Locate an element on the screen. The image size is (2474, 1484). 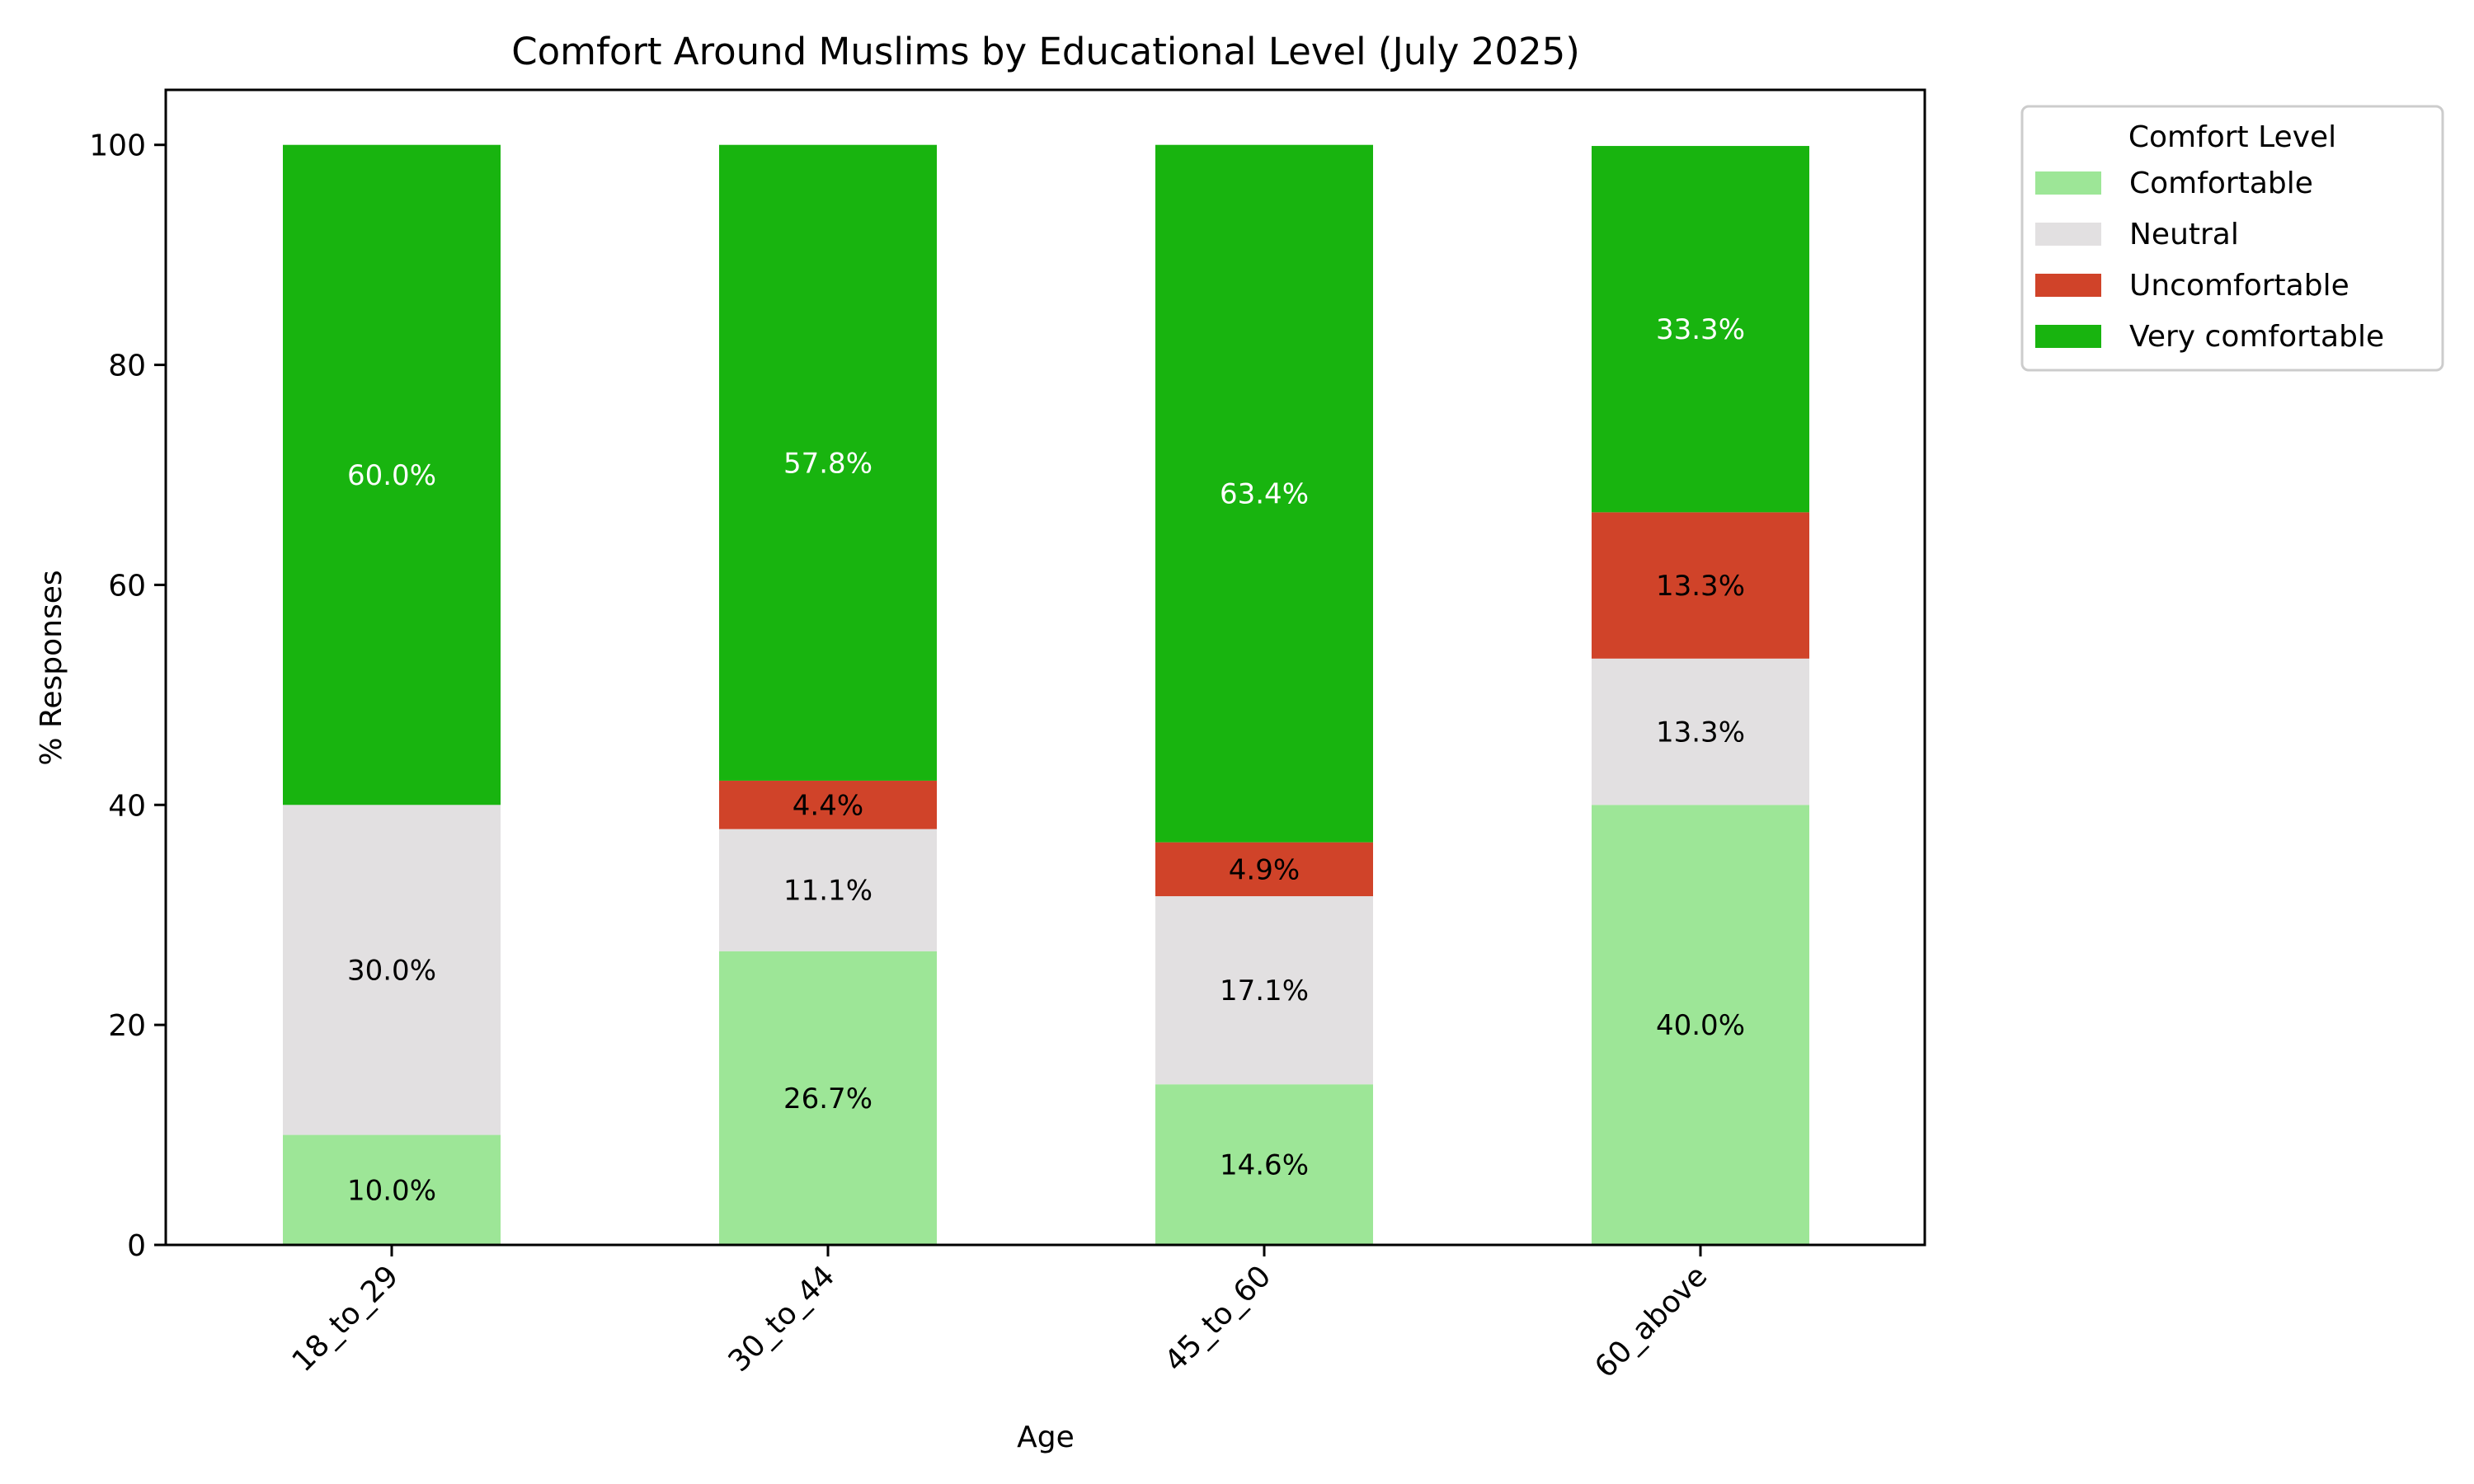
y-tick-label: 0 is located at coordinates (136, 1246).